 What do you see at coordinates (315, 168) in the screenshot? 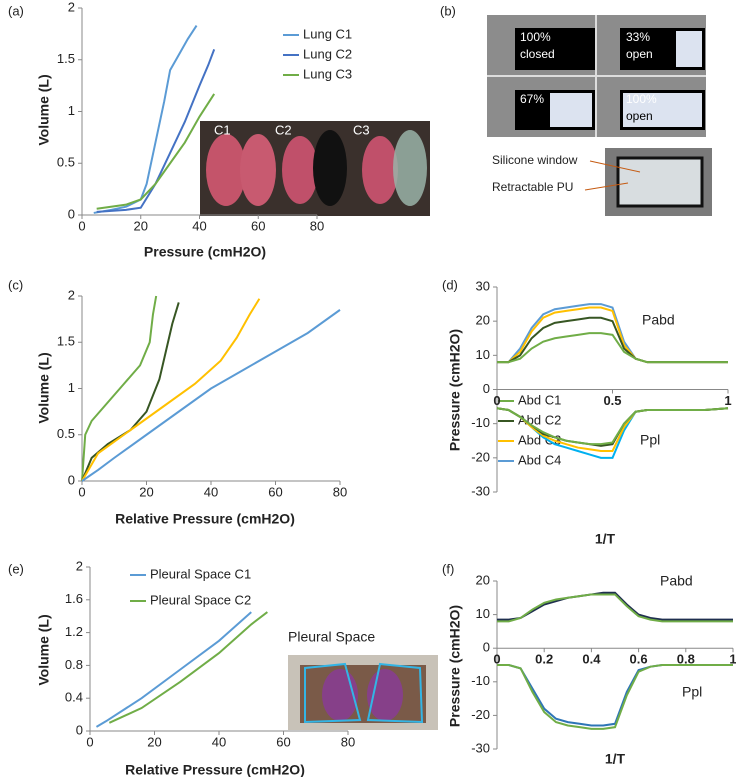
I see `lung-photo` at bounding box center [315, 168].